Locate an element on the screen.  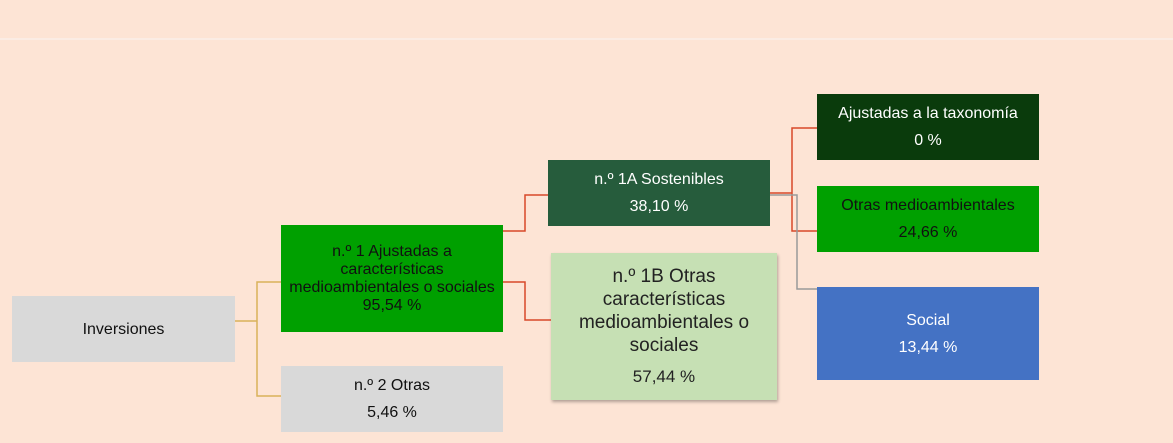
node: n.º 1A Sostenibles 38,10 % is located at coordinates (659, 193).